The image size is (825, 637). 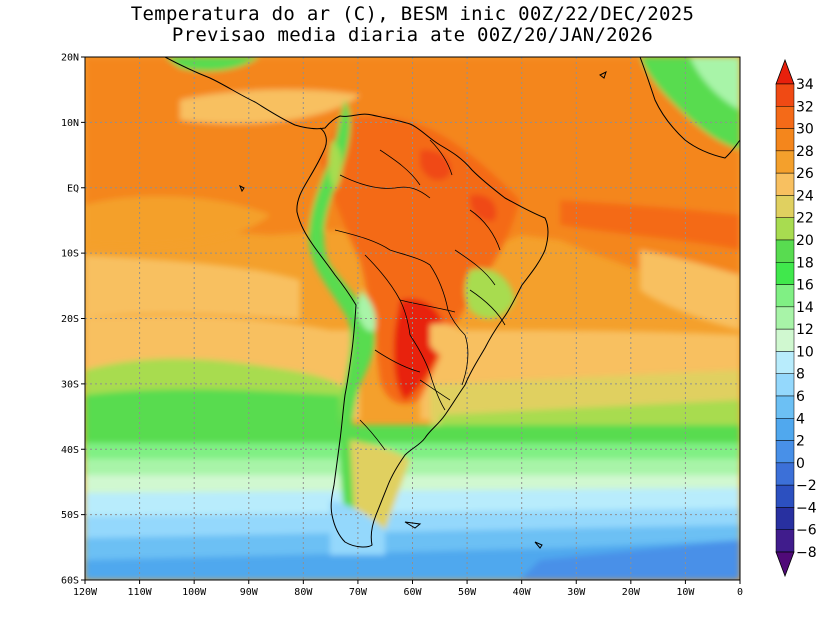 What do you see at coordinates (70, 123) in the screenshot?
I see `lat-tick-label: 10N` at bounding box center [70, 123].